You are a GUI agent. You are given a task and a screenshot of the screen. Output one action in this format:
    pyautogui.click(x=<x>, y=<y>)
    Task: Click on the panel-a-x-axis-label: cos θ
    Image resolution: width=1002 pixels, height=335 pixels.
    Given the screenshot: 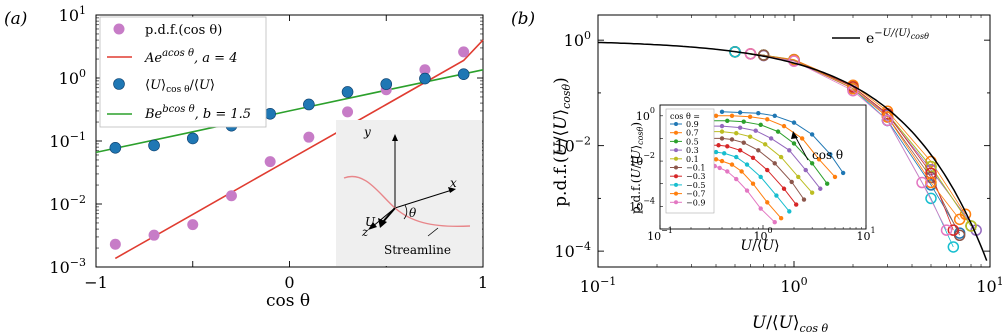 What is the action you would take?
    pyautogui.click(x=288, y=301)
    